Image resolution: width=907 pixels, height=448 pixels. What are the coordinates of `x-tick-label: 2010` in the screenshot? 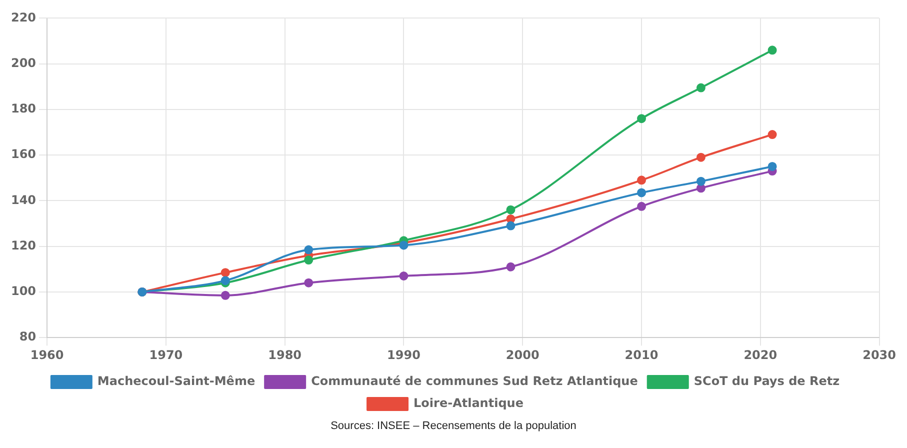 It's located at (641, 355).